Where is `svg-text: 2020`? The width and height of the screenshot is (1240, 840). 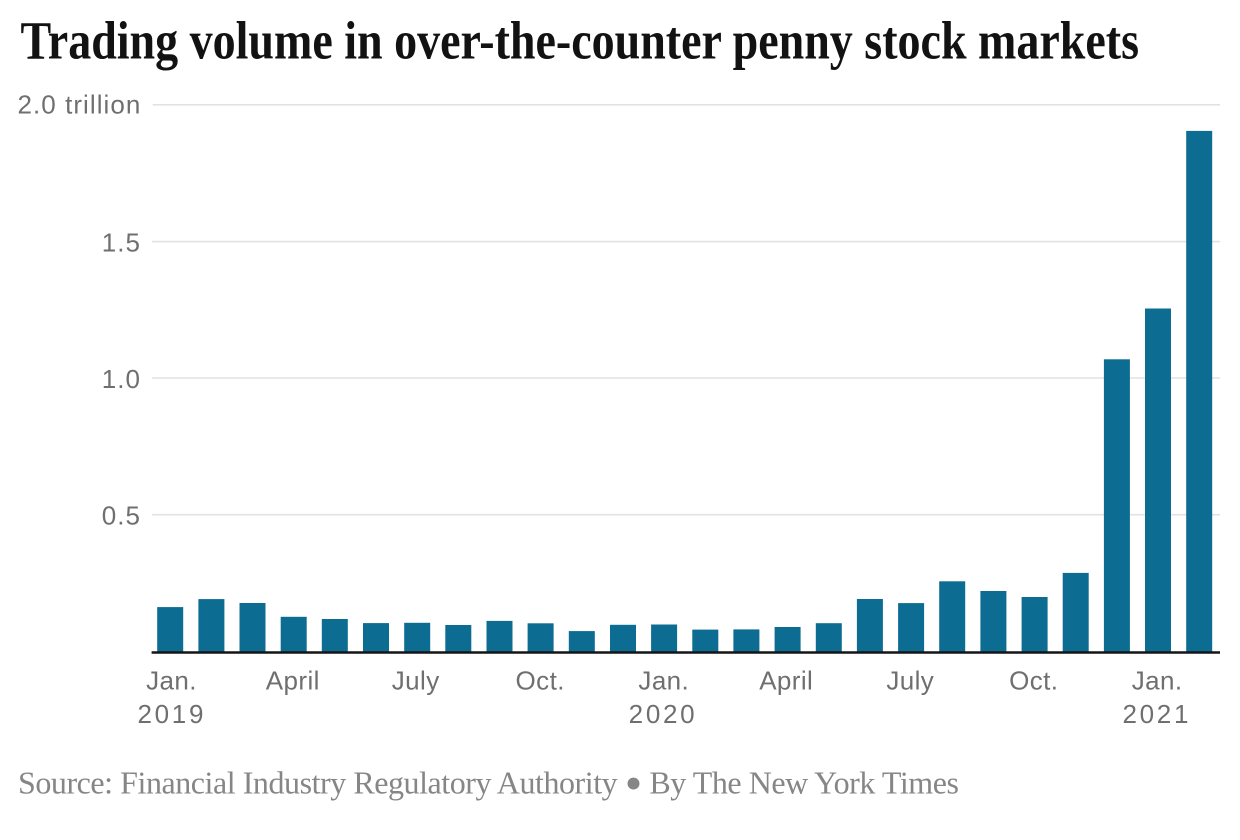
svg-text: 2020 is located at coordinates (663, 714).